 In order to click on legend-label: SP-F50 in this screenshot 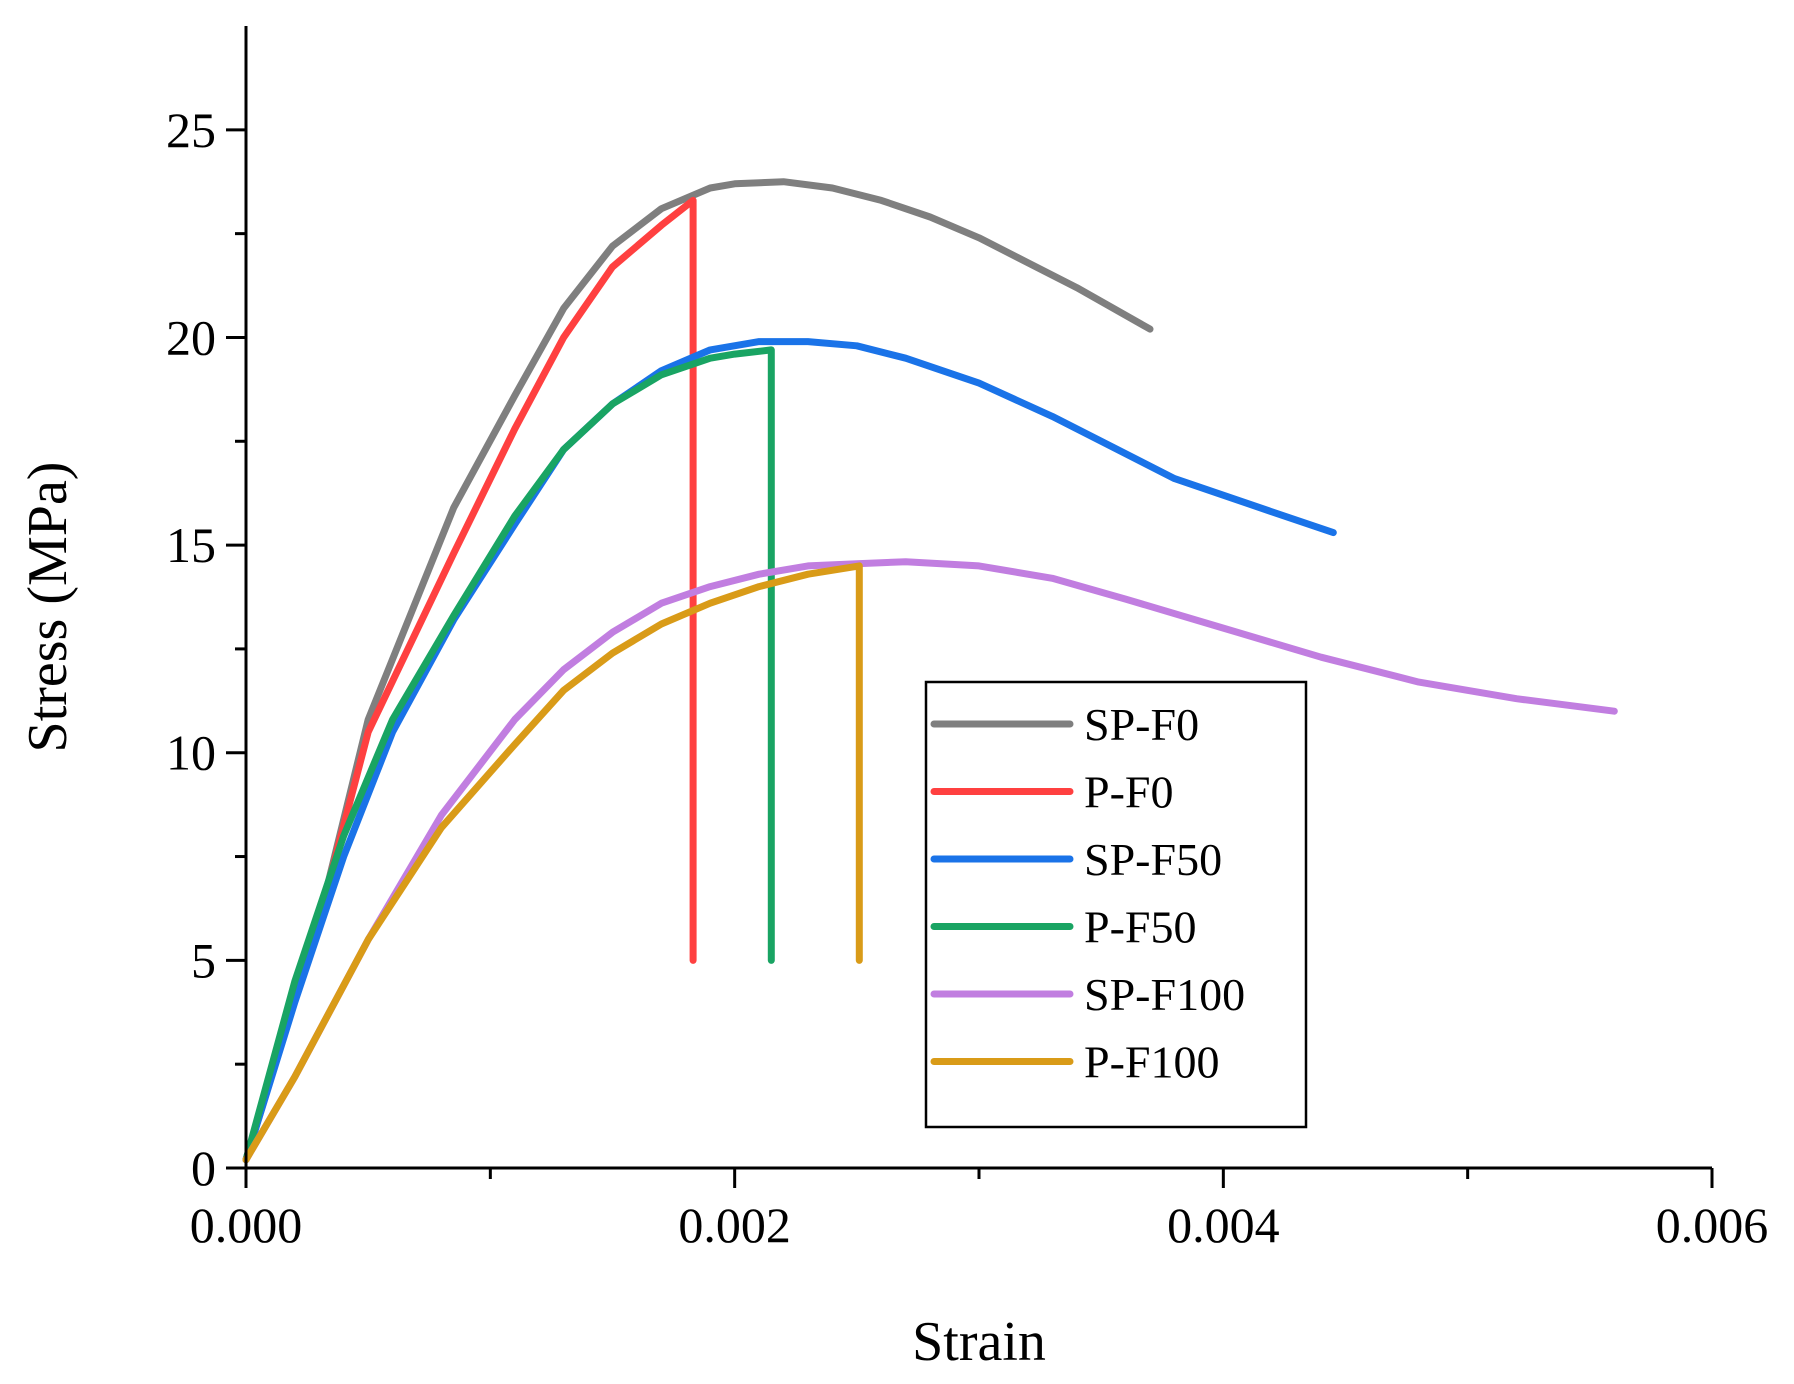, I will do `click(1153, 859)`.